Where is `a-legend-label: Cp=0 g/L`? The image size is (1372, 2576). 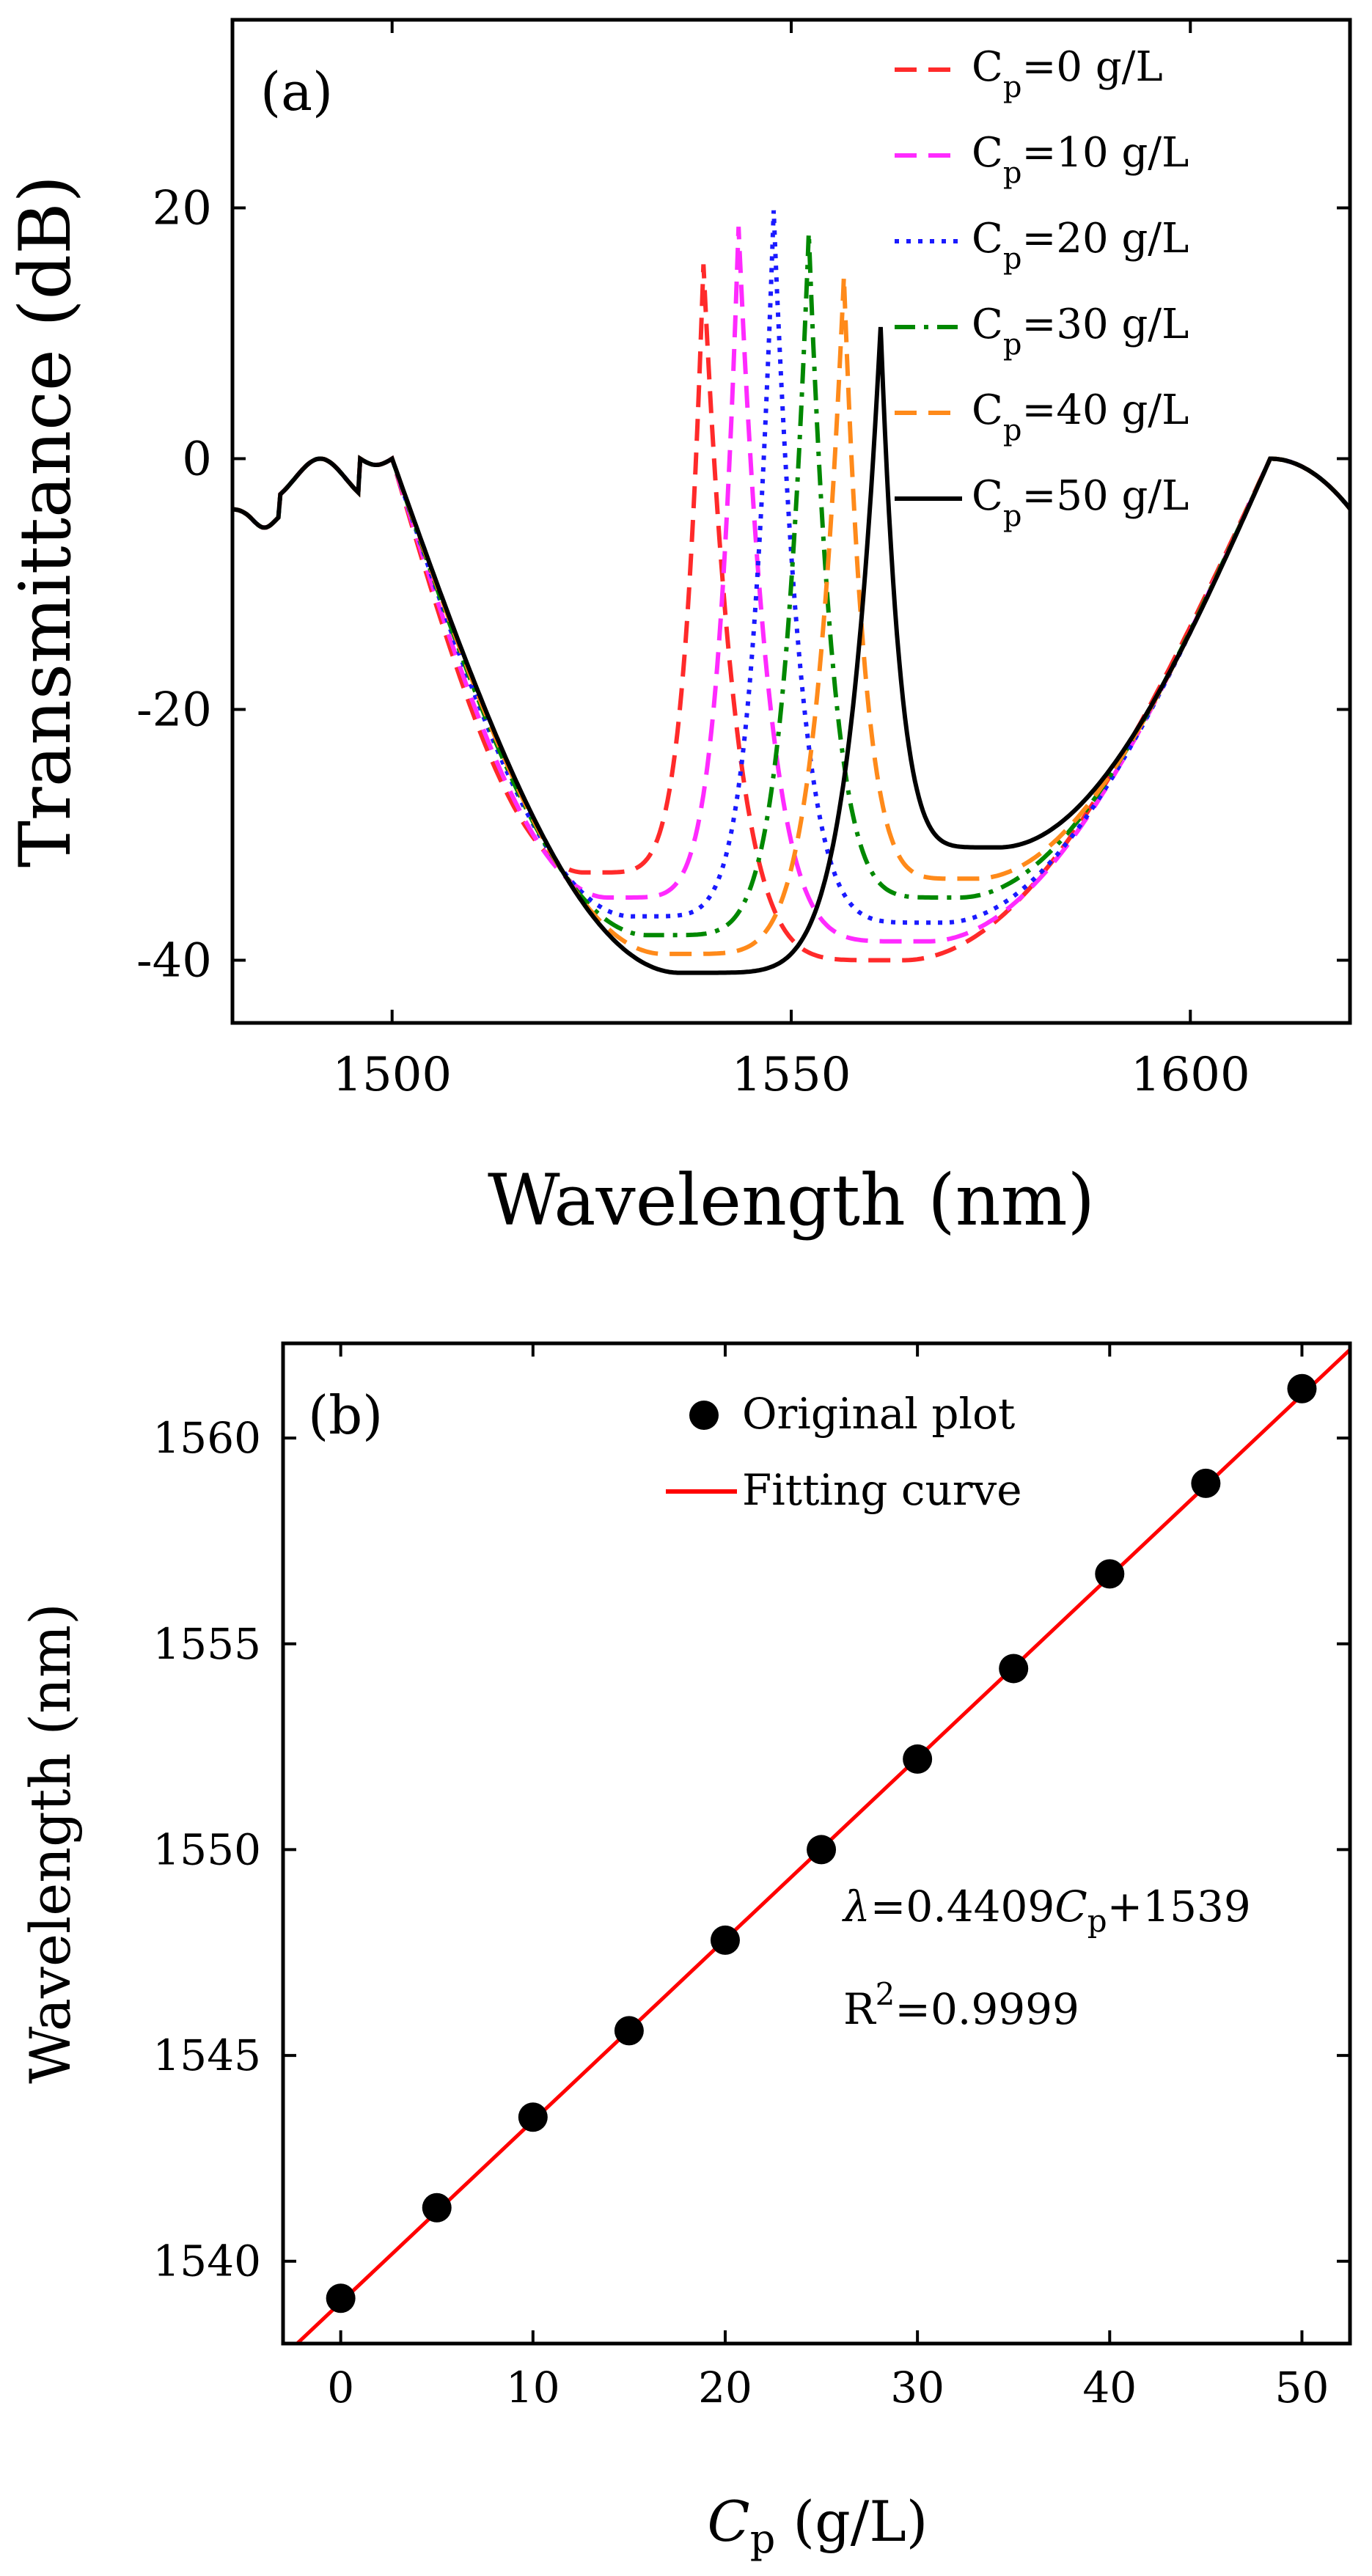 a-legend-label: Cp=0 g/L is located at coordinates (1067, 74).